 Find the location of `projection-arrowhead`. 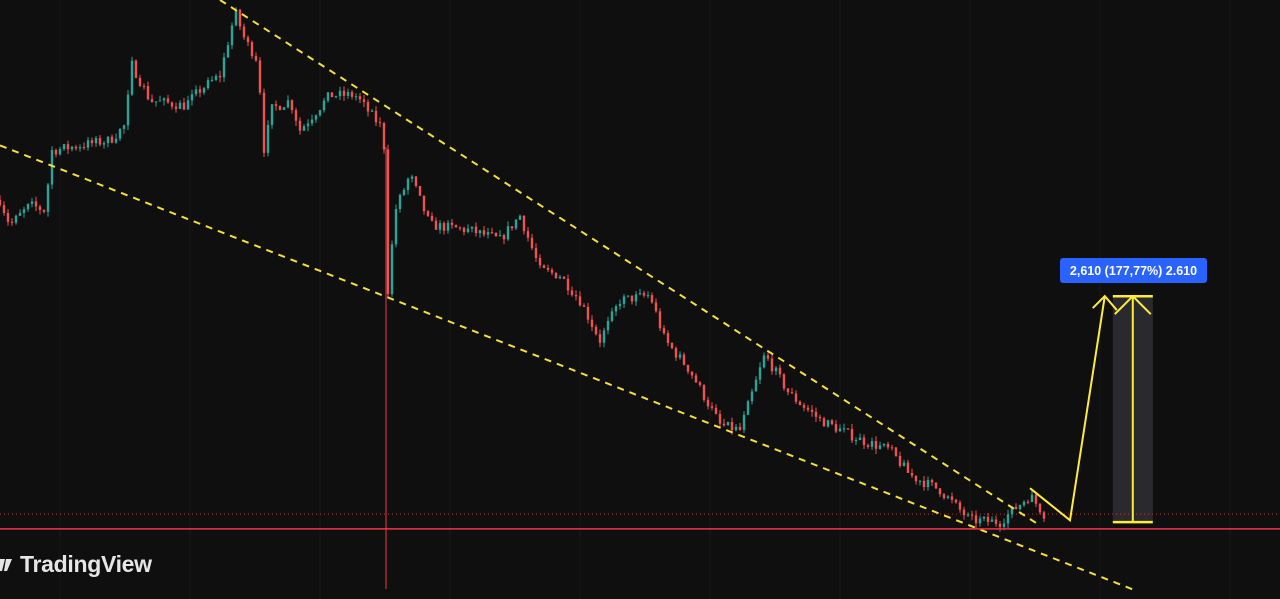

projection-arrowhead is located at coordinates (1105, 302).